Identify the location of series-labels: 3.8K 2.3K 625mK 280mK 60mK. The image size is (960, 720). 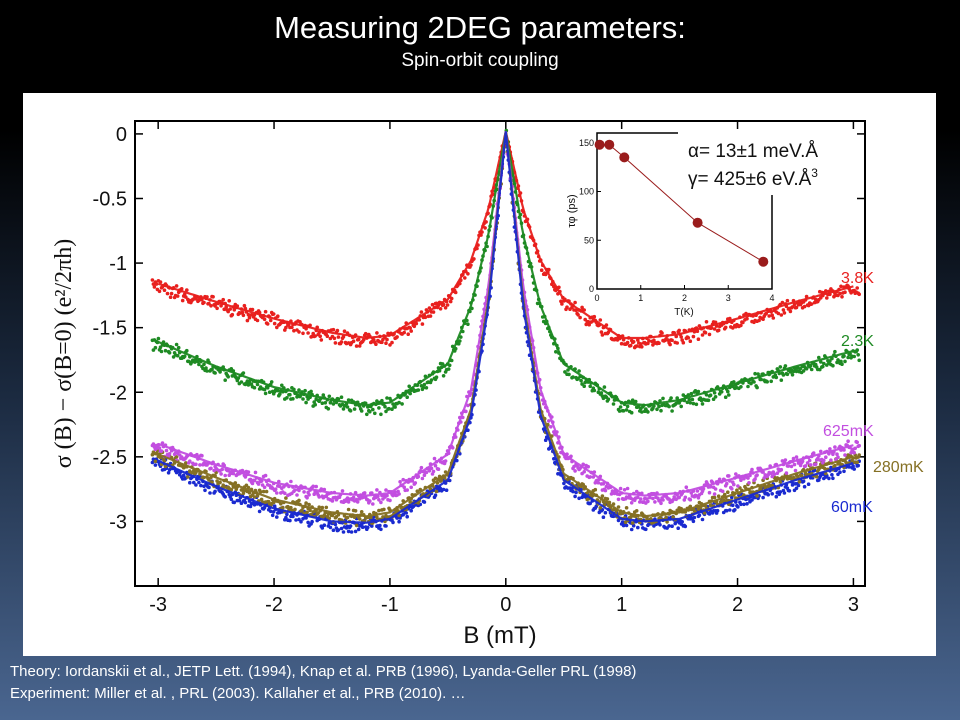
(873, 393).